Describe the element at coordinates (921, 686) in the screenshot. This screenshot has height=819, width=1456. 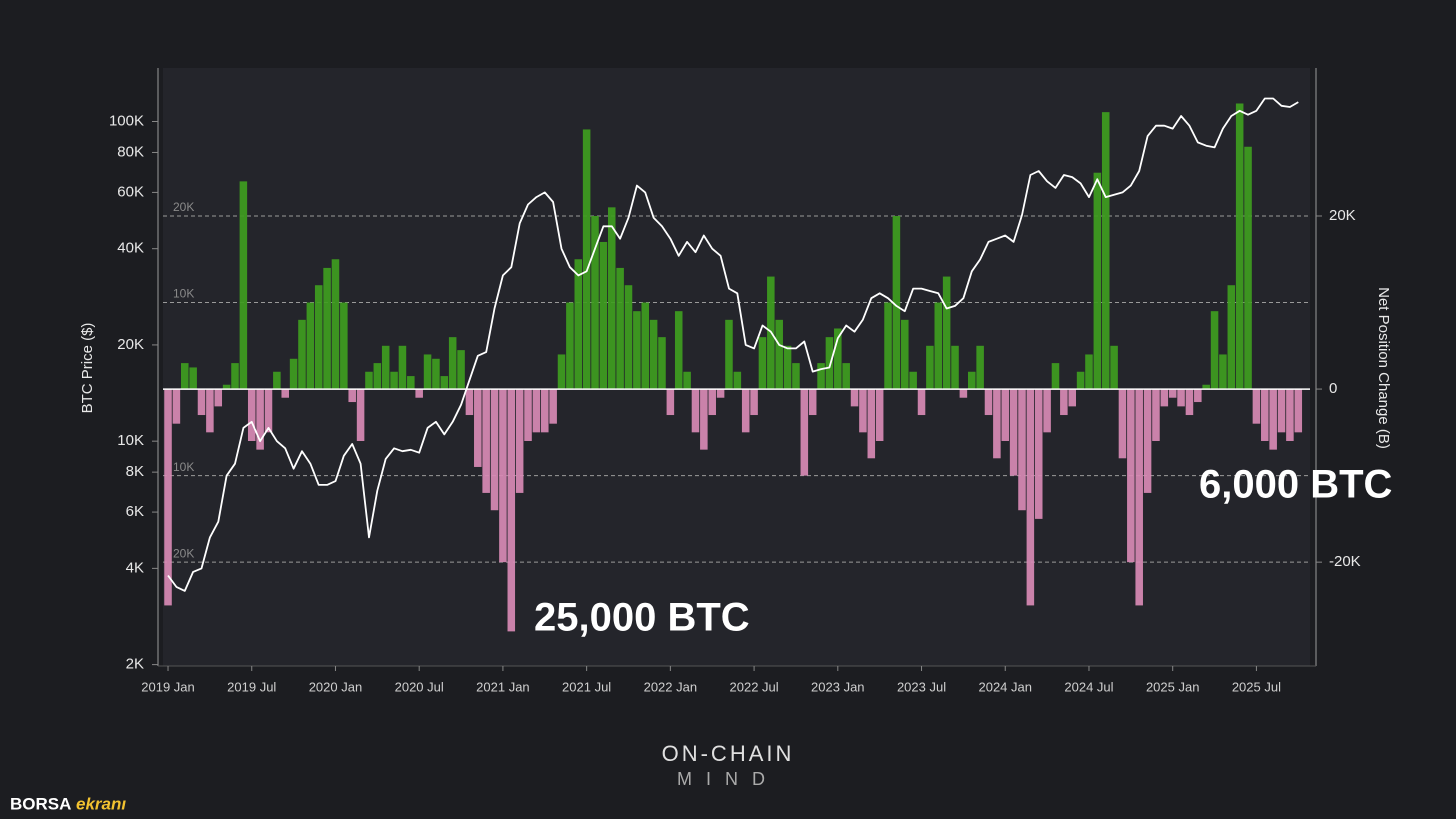
I see `x-tick-label: 2023 Jul` at that location.